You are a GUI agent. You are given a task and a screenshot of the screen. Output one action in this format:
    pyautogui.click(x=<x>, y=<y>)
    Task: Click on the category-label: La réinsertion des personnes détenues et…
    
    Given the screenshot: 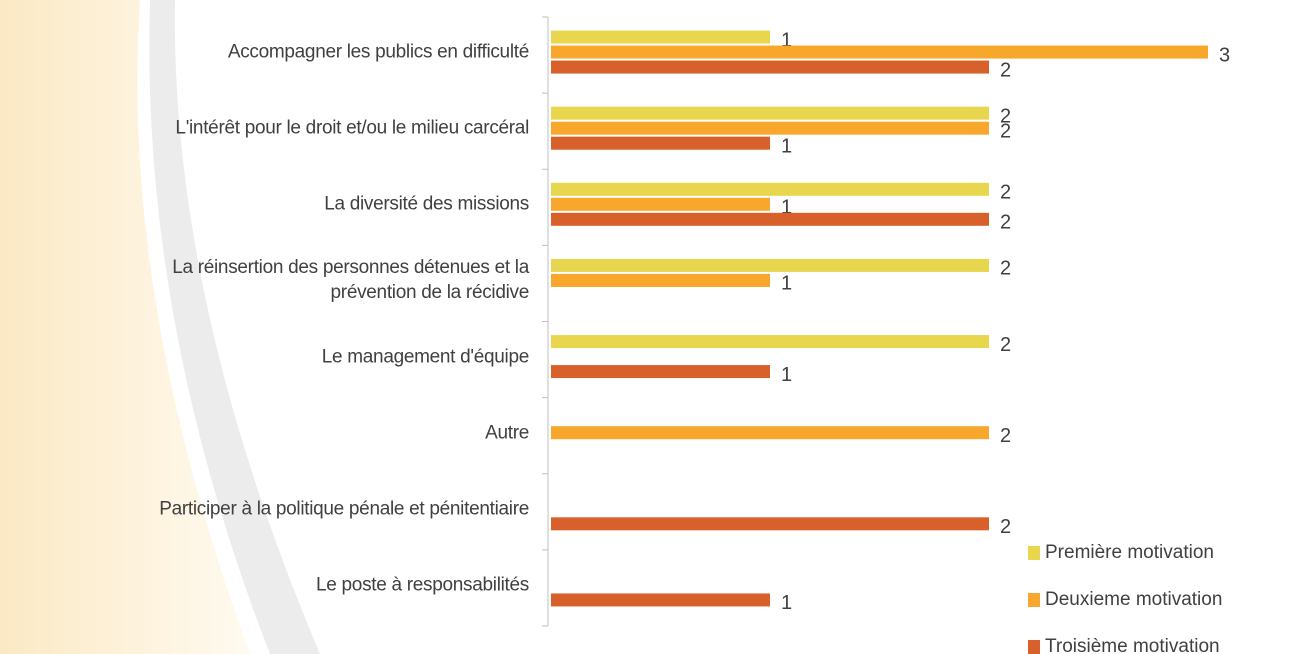 What is the action you would take?
    pyautogui.click(x=350, y=280)
    